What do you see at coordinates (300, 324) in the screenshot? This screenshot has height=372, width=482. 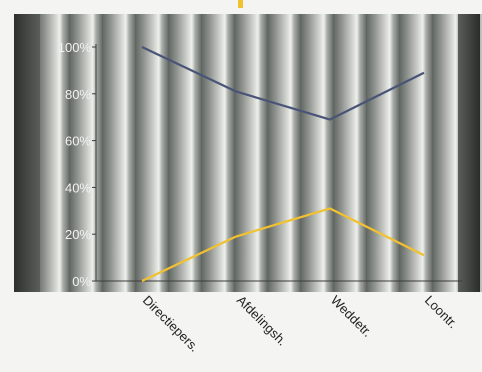 I see `x-axis-labels: Directiepers. Afdelingsh. Weddetr. Loontr.` at bounding box center [300, 324].